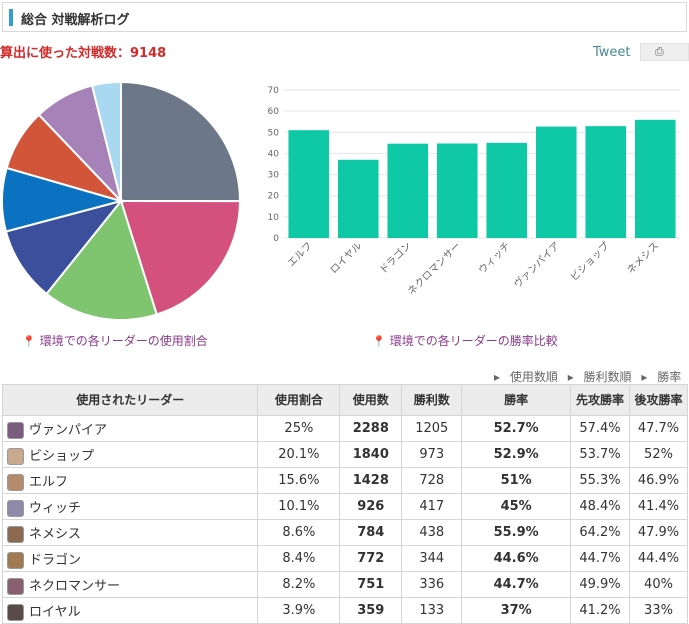  I want to click on second-winrate-cell: 47.9%, so click(658, 532).